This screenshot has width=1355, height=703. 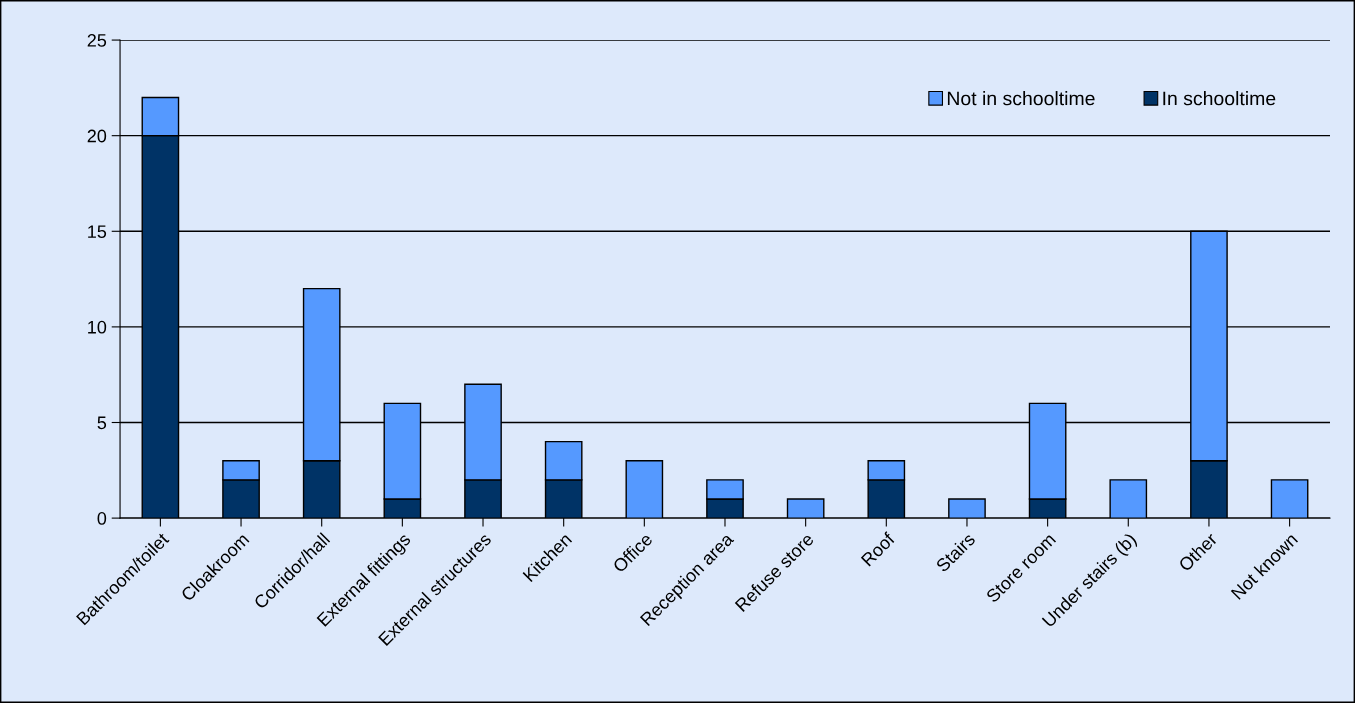 I want to click on y-tick-label: 10, so click(x=97, y=327).